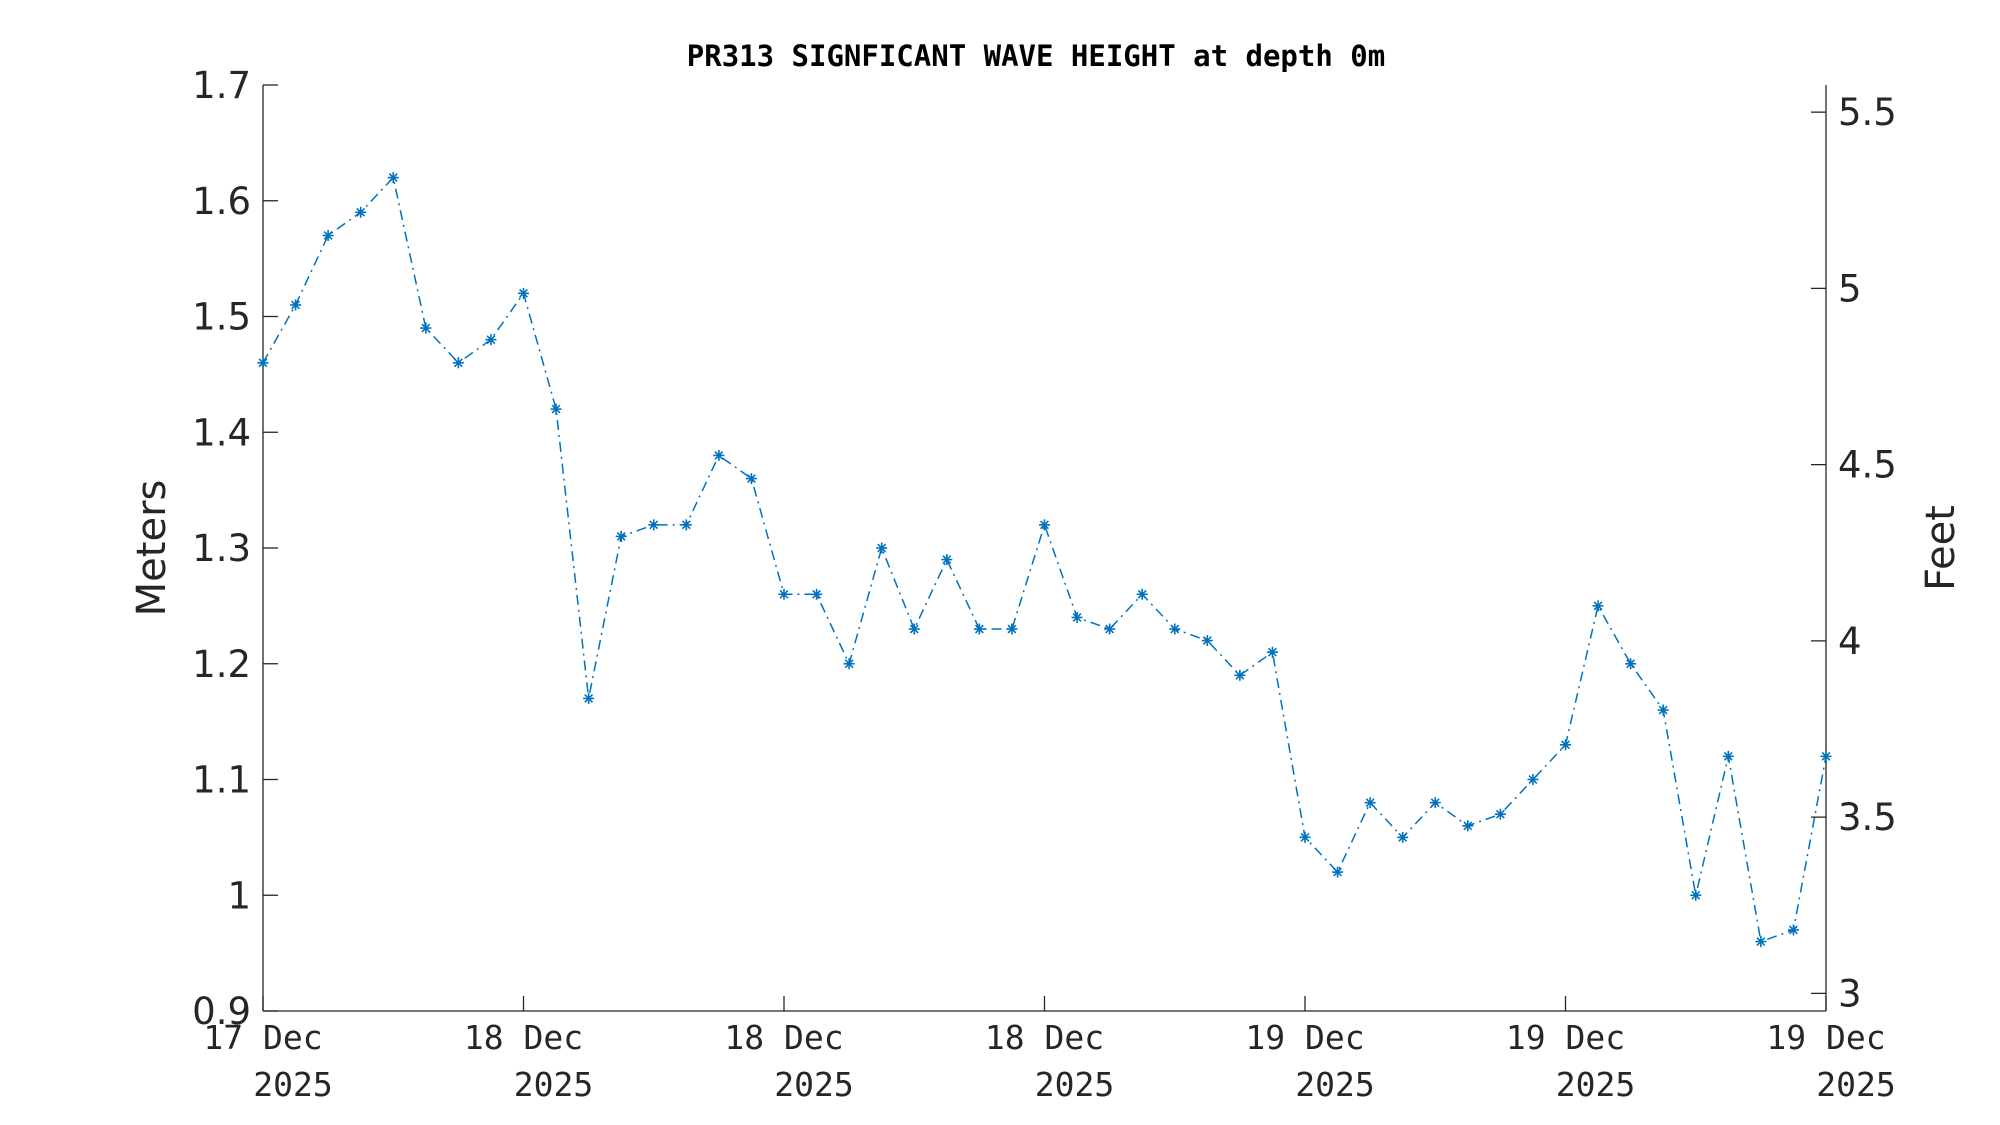 This screenshot has width=2000, height=1125. I want to click on left-y-tick-label: 1.3, so click(221, 548).